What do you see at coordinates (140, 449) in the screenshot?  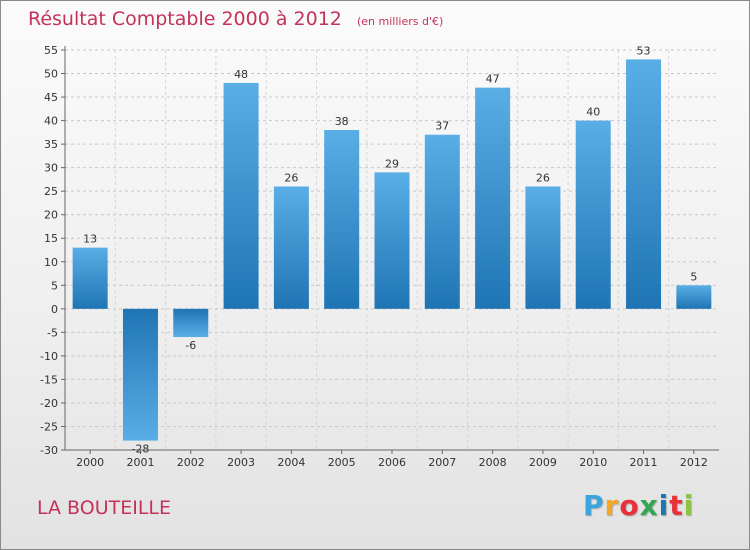 I see `data-label-2001: -28` at bounding box center [140, 449].